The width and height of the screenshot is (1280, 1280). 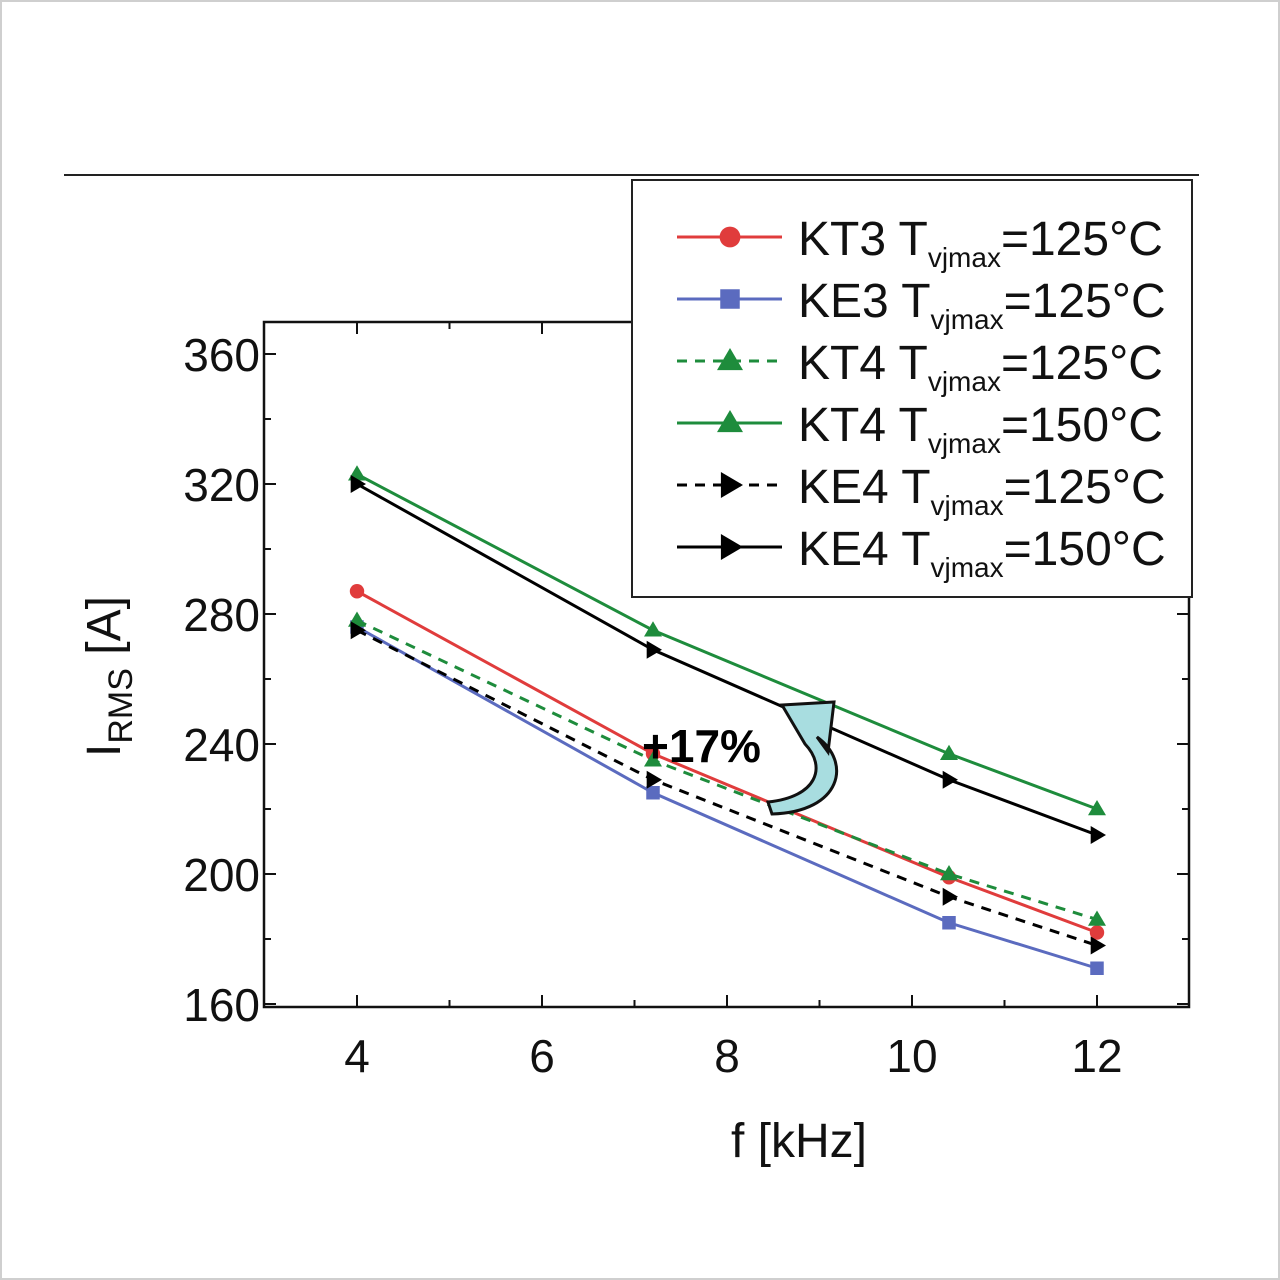 What do you see at coordinates (864, 301) in the screenshot?
I see `legend-name: KE3 T` at bounding box center [864, 301].